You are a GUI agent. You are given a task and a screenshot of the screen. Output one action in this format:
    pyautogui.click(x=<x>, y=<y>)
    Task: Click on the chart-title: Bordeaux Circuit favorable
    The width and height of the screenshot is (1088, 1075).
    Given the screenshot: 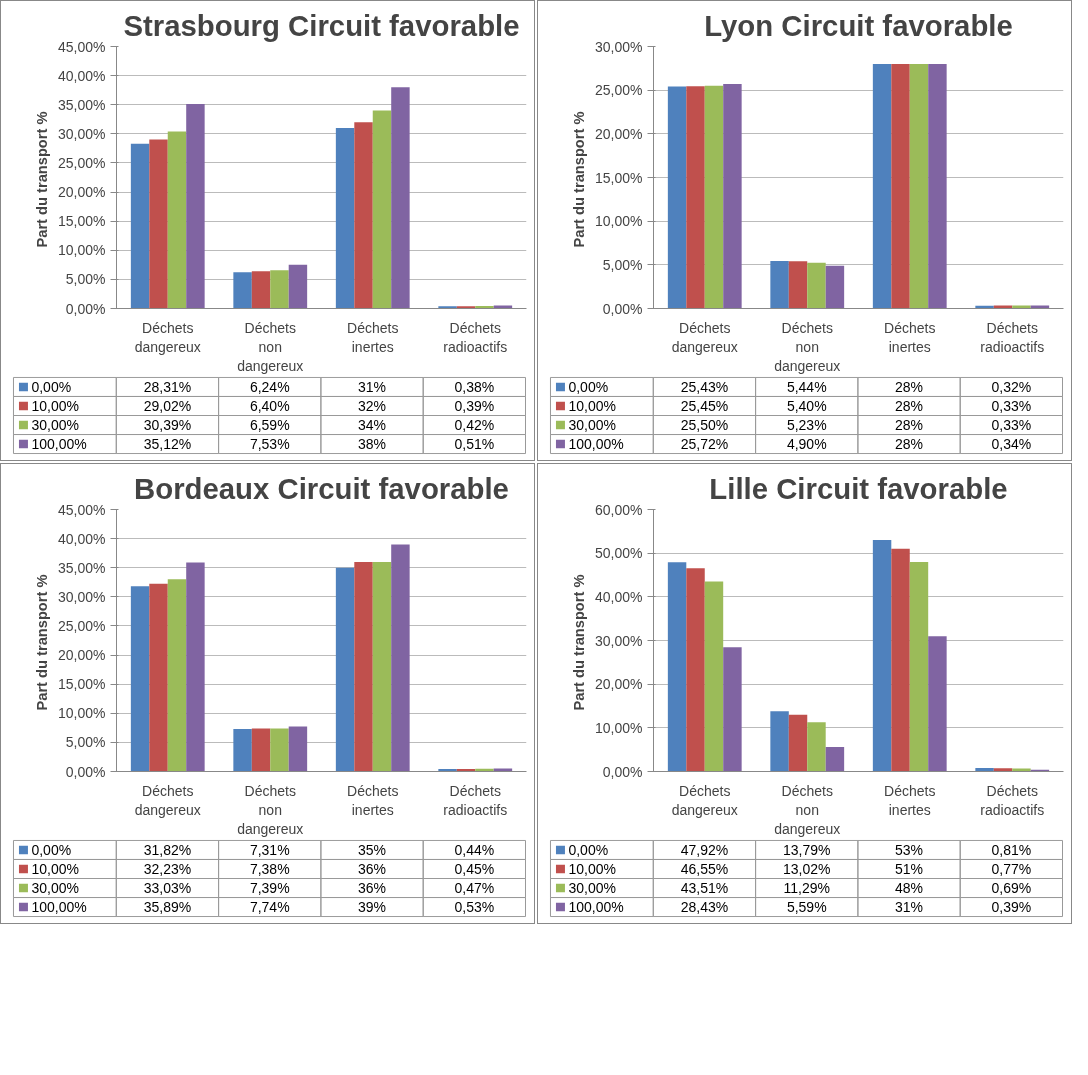 What is the action you would take?
    pyautogui.click(x=321, y=488)
    